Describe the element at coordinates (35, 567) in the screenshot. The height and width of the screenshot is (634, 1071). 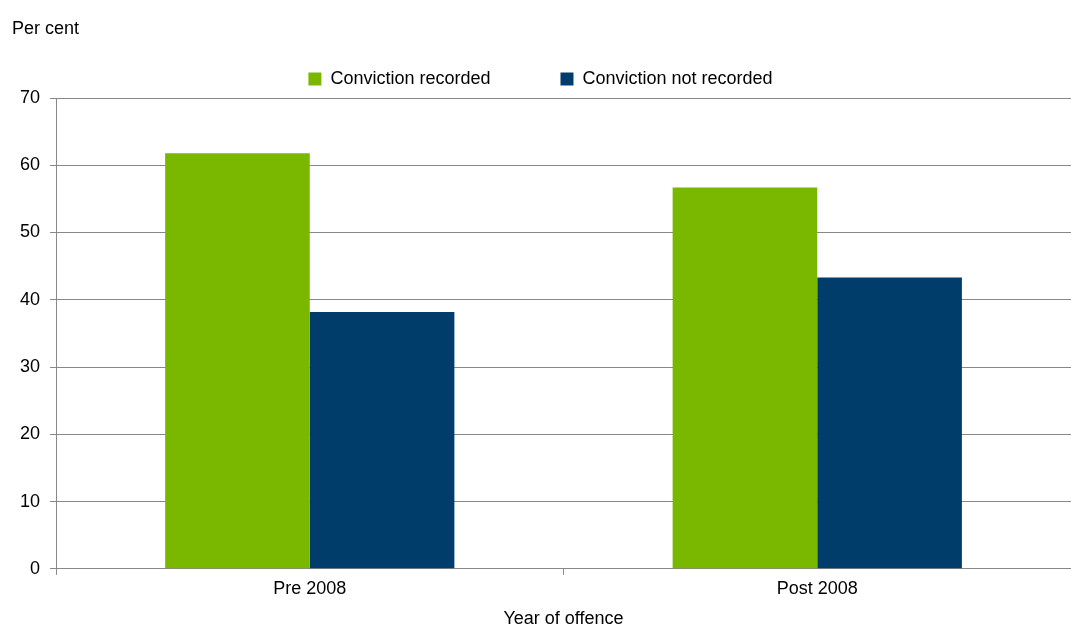
I see `y-tick-label: 0` at that location.